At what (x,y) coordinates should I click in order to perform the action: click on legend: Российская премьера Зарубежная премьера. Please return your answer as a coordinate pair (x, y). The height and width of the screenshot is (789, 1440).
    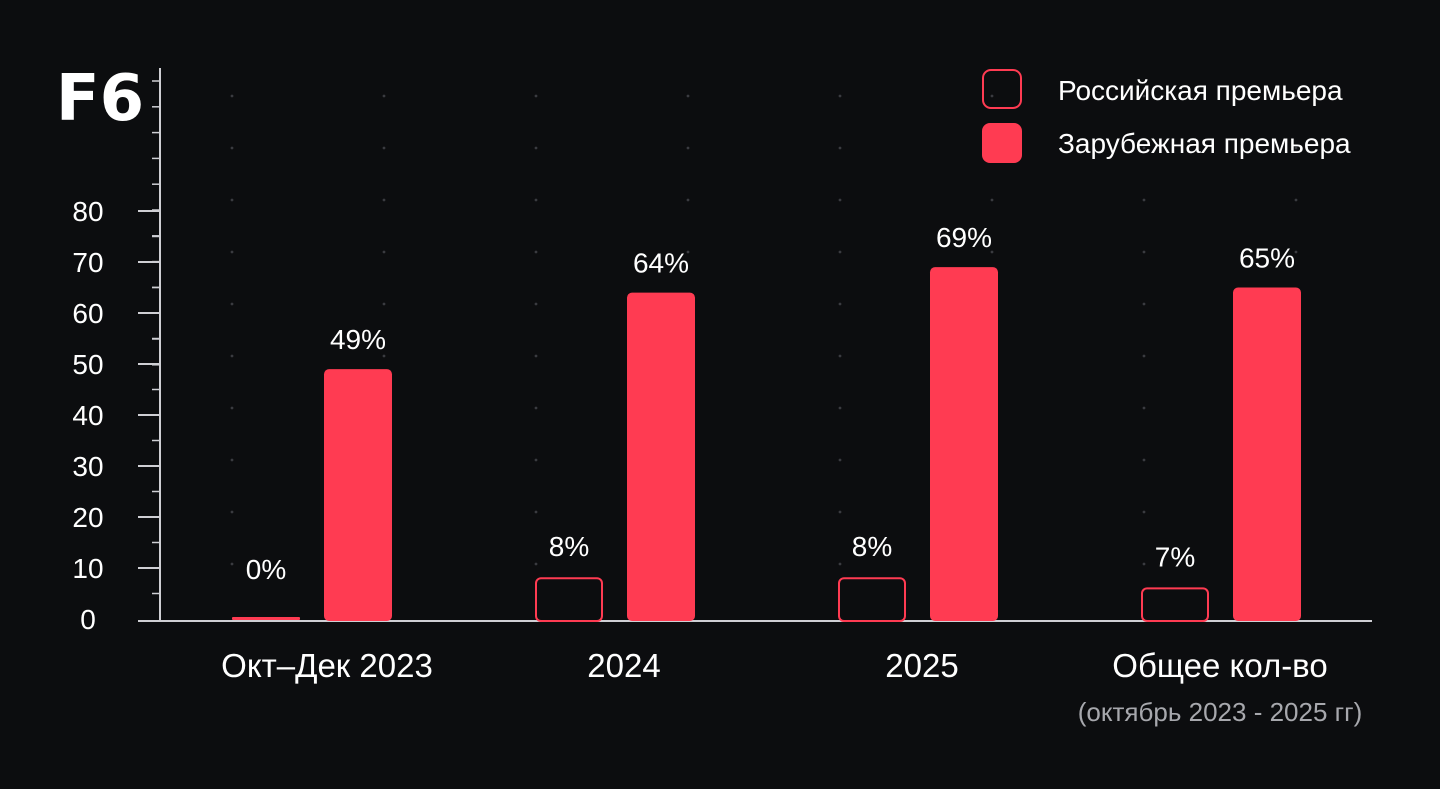
    Looking at the image, I should click on (1166, 116).